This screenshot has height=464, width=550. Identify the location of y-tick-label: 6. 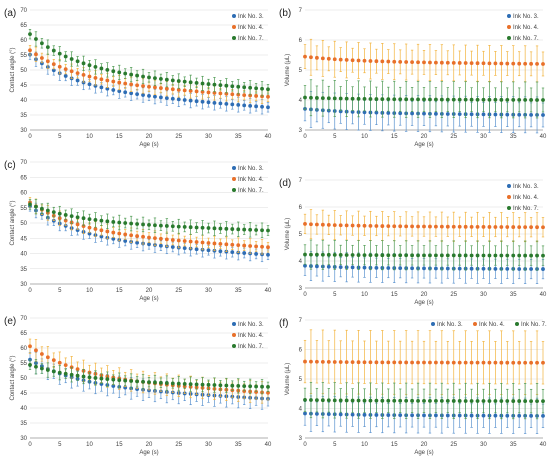
(301, 351).